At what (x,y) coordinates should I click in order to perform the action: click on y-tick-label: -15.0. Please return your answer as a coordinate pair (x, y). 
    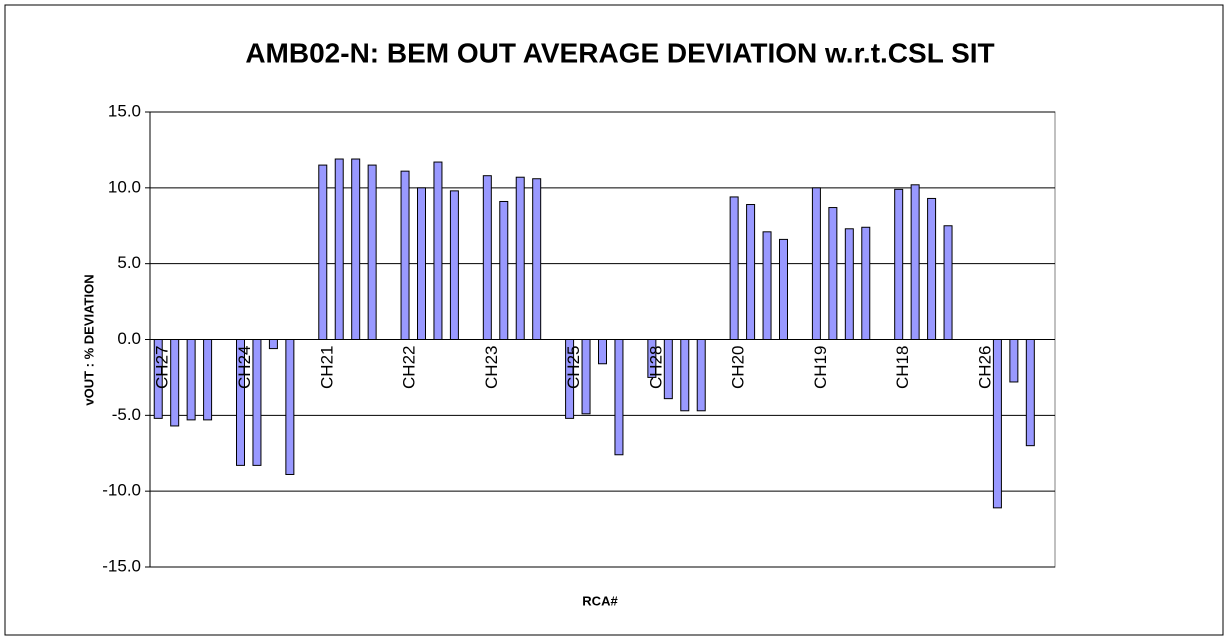
    Looking at the image, I should click on (121, 565).